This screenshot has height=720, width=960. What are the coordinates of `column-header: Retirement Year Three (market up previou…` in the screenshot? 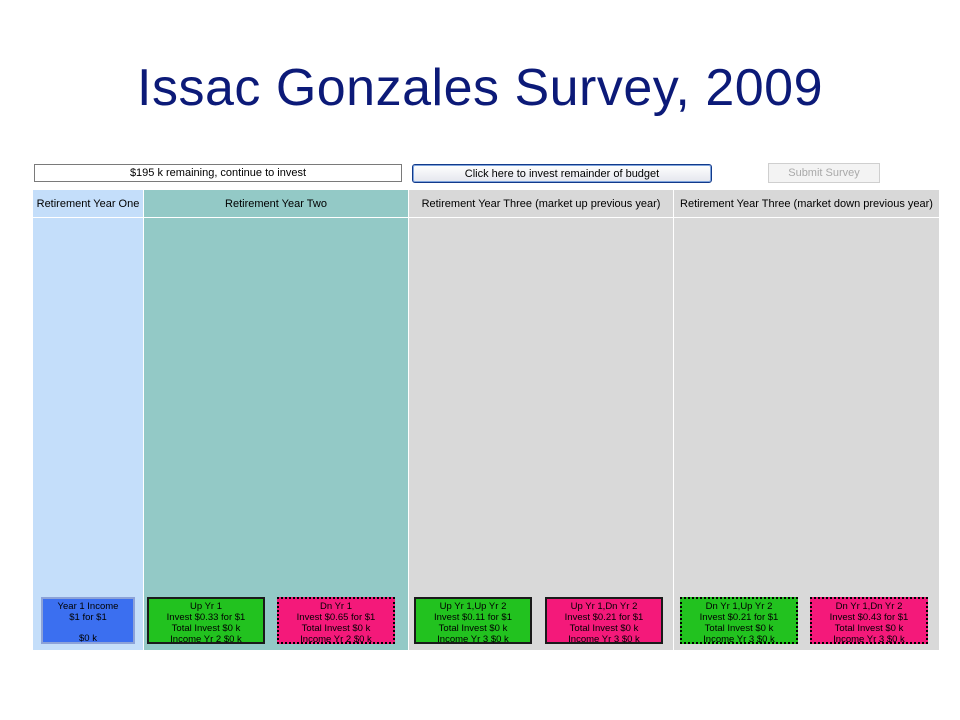 It's located at (541, 204).